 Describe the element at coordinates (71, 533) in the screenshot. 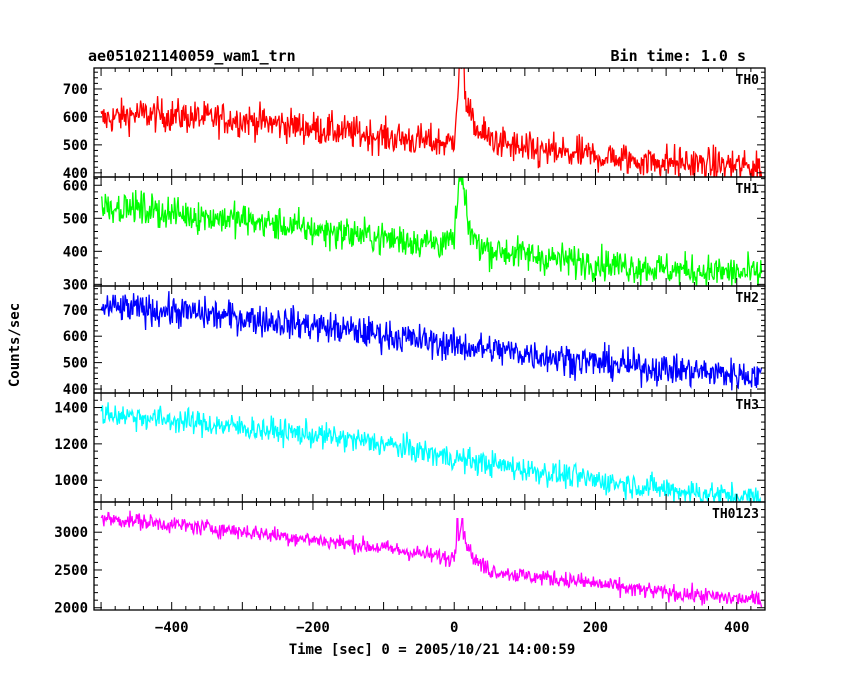

I see `y-tick-label: 3000` at that location.